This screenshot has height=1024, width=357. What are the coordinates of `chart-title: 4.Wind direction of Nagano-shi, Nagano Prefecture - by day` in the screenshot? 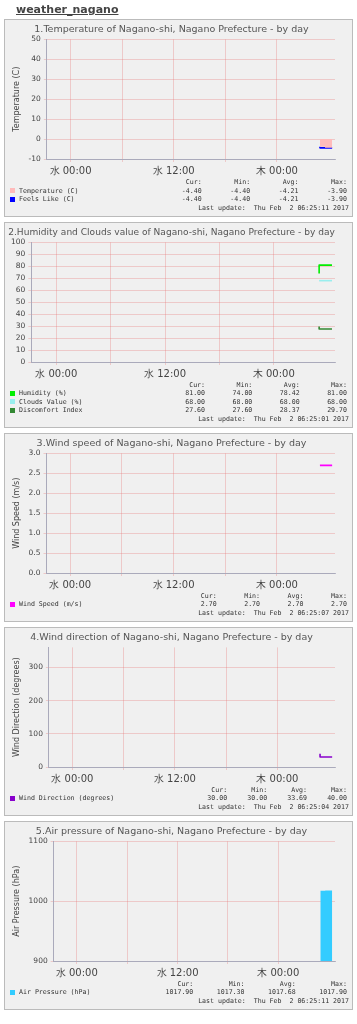 It's located at (172, 636).